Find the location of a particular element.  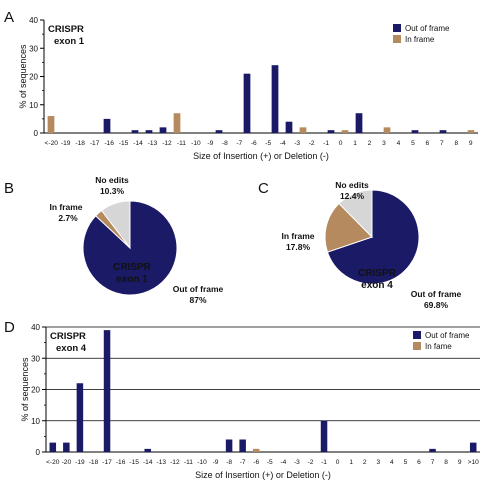

bar-d-out--14 is located at coordinates (147, 450).